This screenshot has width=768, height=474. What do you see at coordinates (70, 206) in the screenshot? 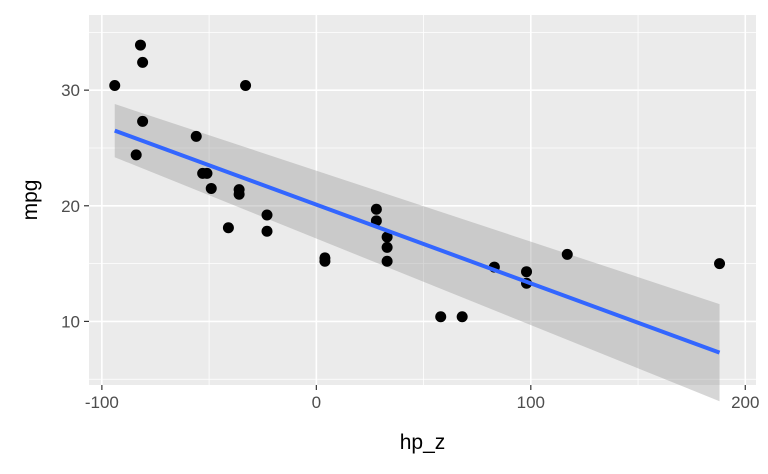
I see `y-tick-label: 20` at bounding box center [70, 206].